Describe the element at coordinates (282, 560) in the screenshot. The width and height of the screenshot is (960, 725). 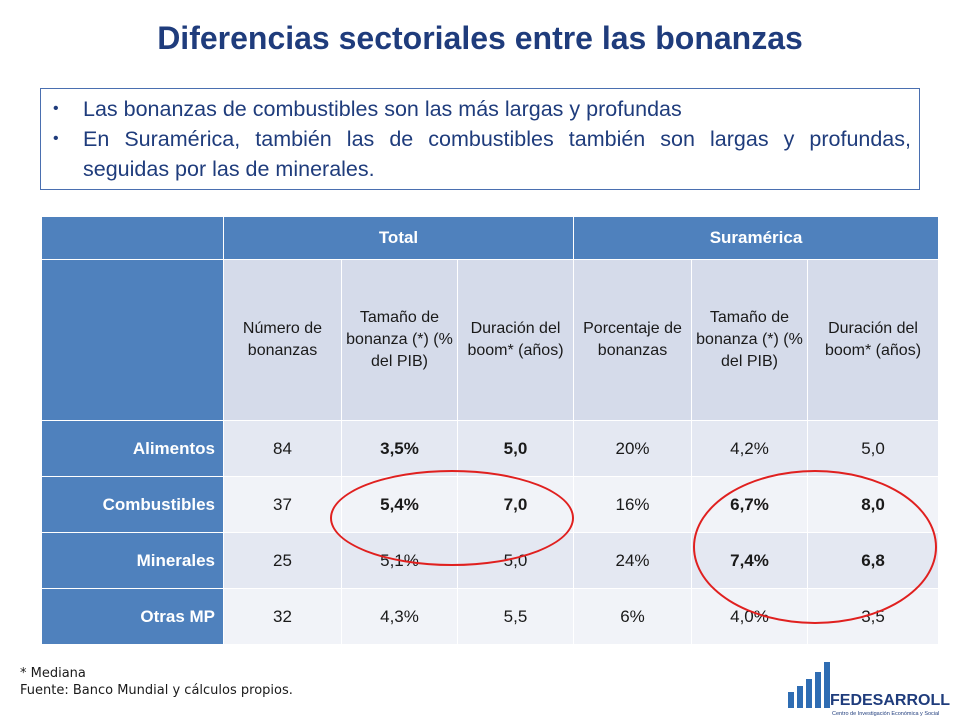
I see `table-cell: 25` at that location.